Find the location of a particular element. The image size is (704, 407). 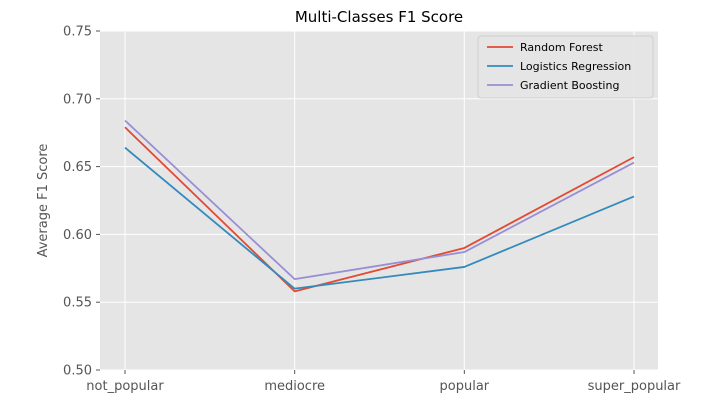

y-axis-label: Average F1 Score is located at coordinates (43, 201).